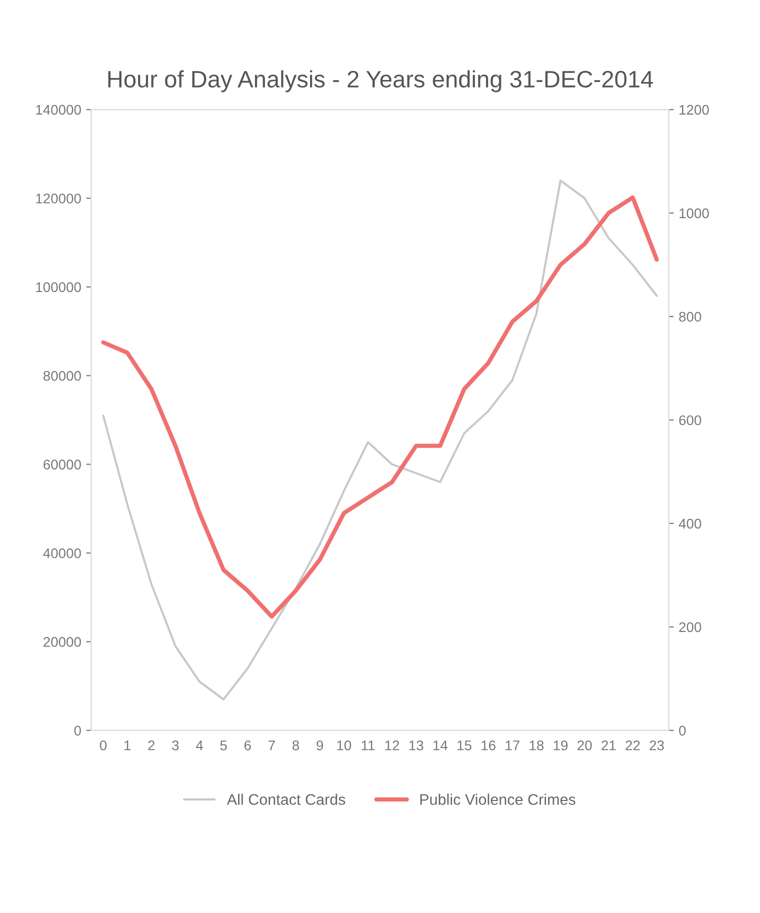  What do you see at coordinates (498, 799) in the screenshot?
I see `legend-label: Public Violence Crimes` at bounding box center [498, 799].